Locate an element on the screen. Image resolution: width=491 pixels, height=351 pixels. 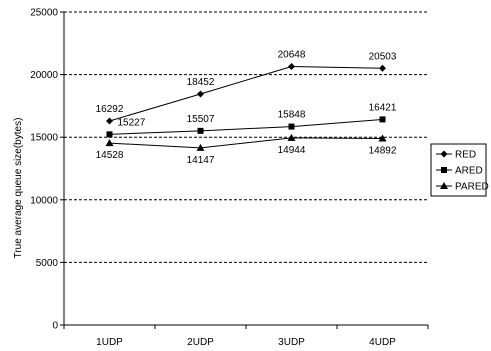
data-label: 18452 is located at coordinates (201, 82).